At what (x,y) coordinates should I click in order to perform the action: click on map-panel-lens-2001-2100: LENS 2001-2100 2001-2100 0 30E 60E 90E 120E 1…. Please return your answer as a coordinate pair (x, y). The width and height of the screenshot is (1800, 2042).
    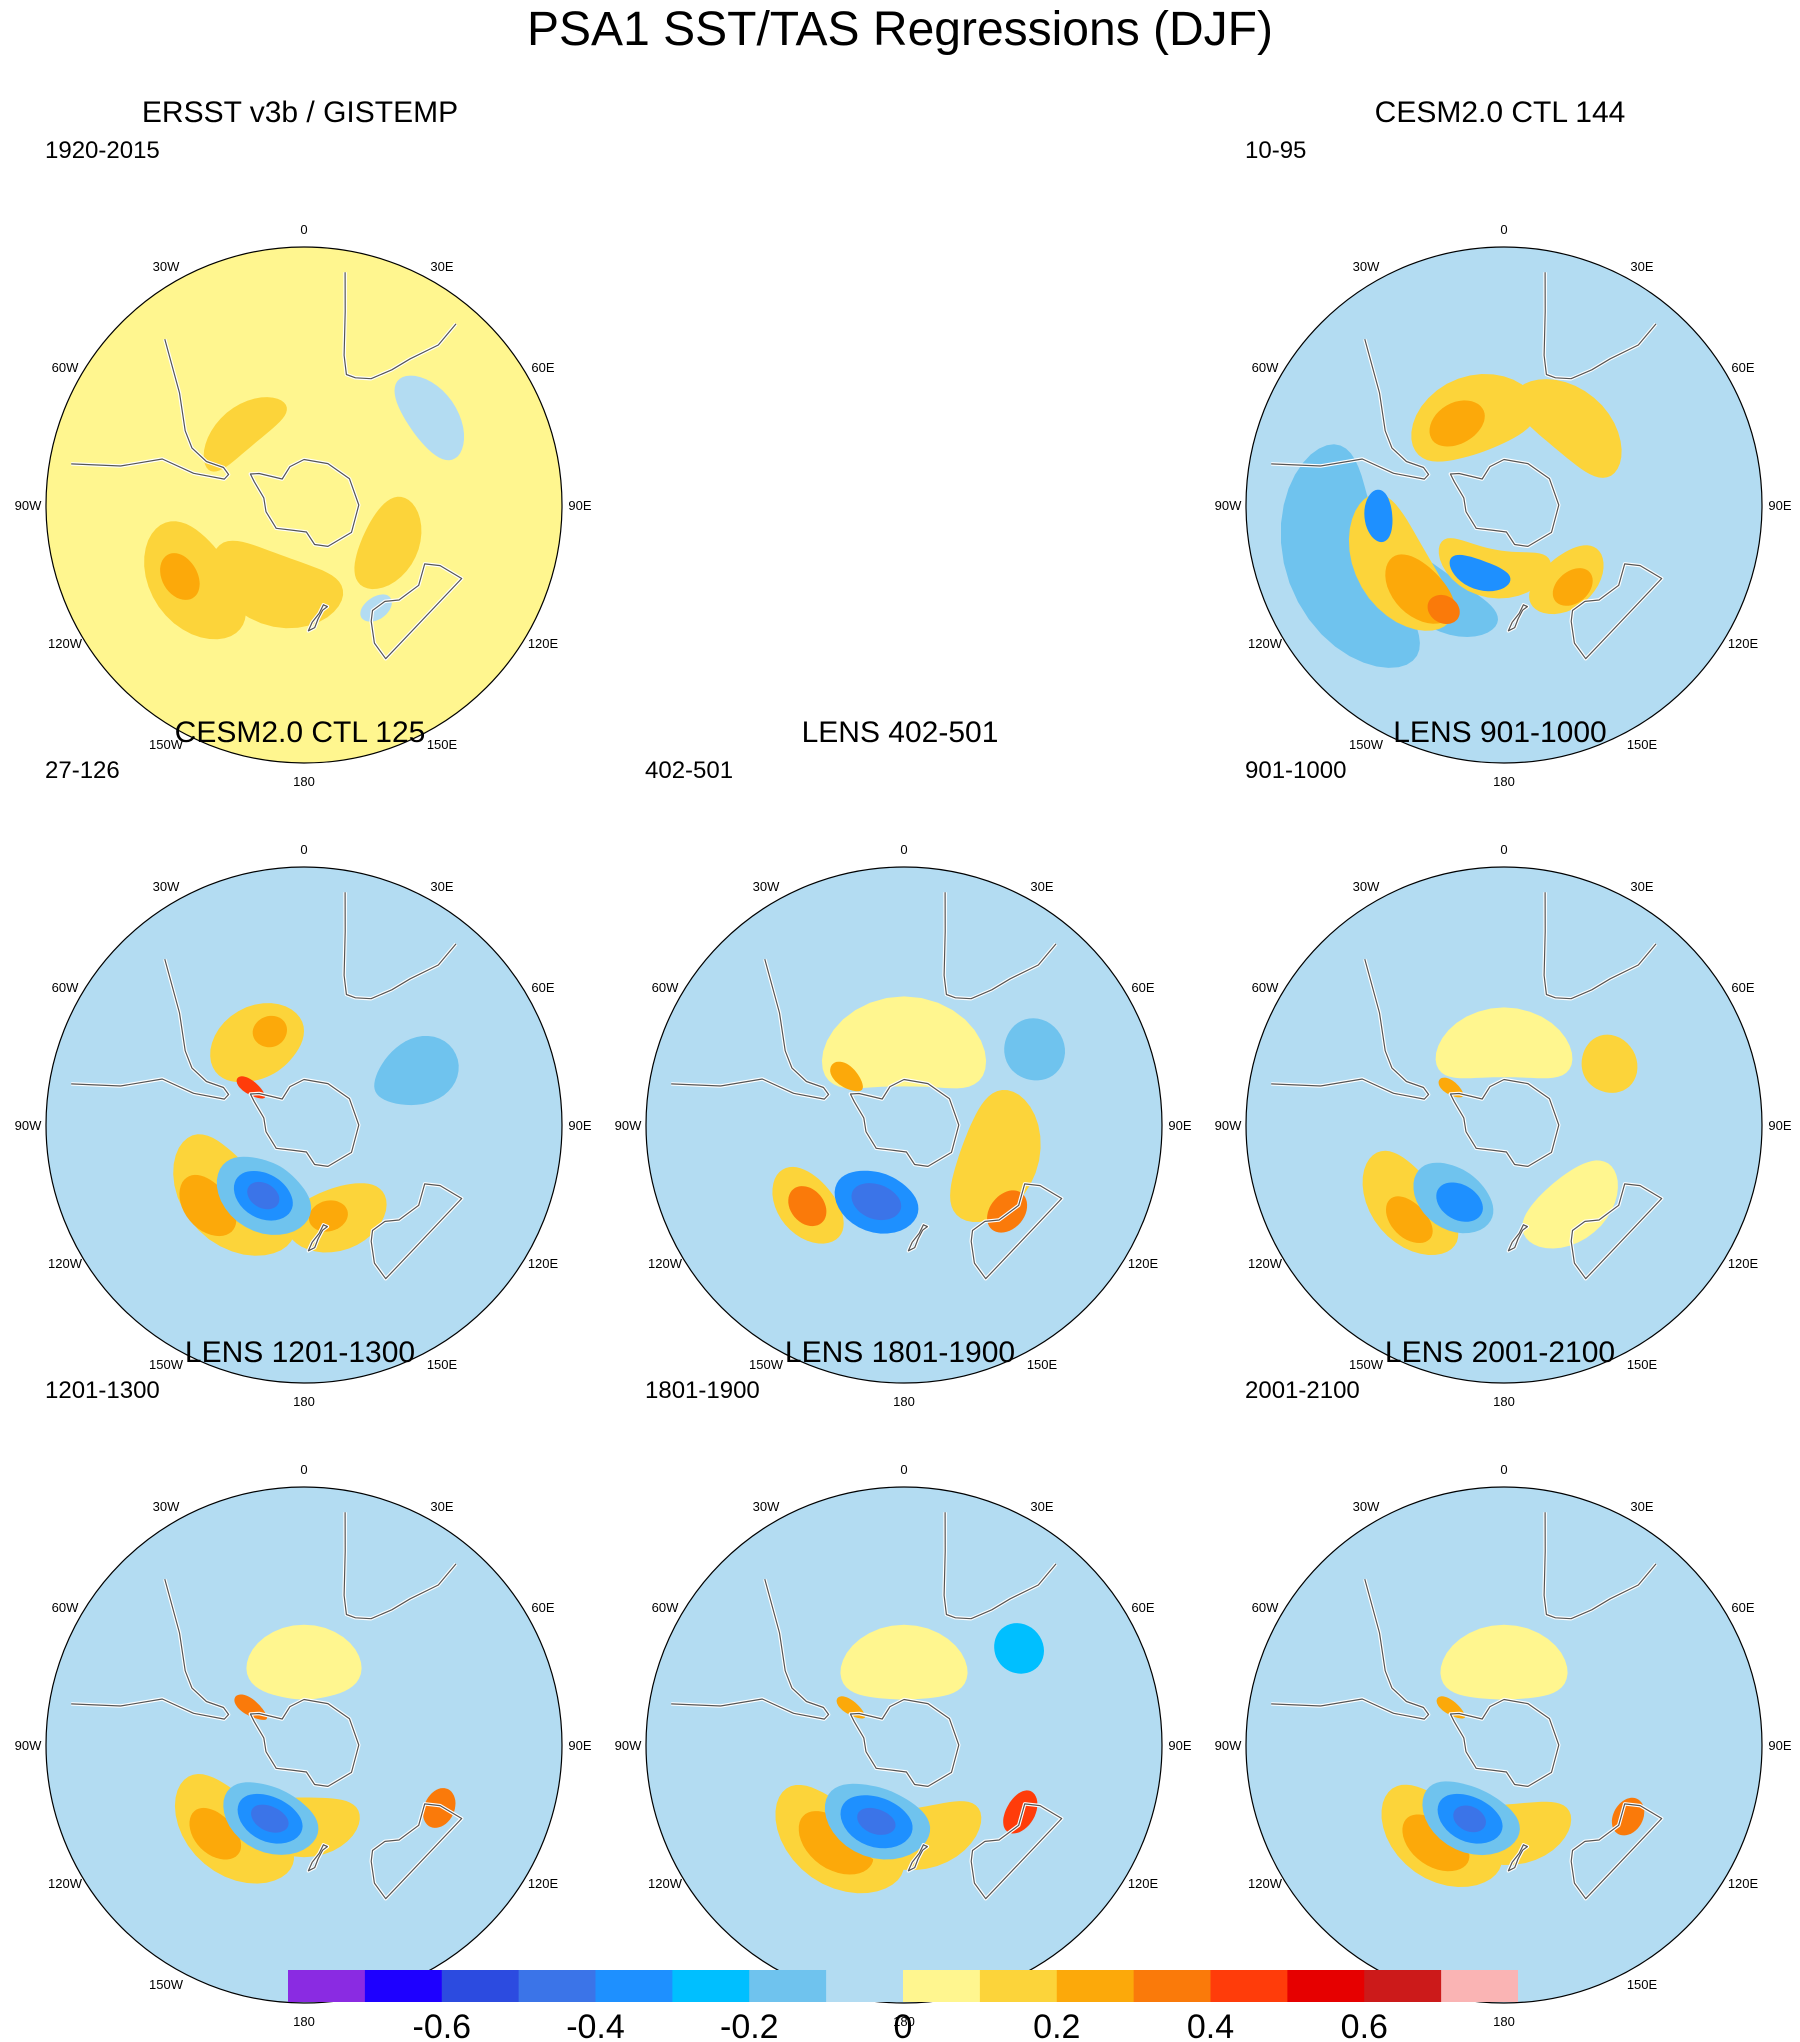
    Looking at the image, I should click on (1500, 1682).